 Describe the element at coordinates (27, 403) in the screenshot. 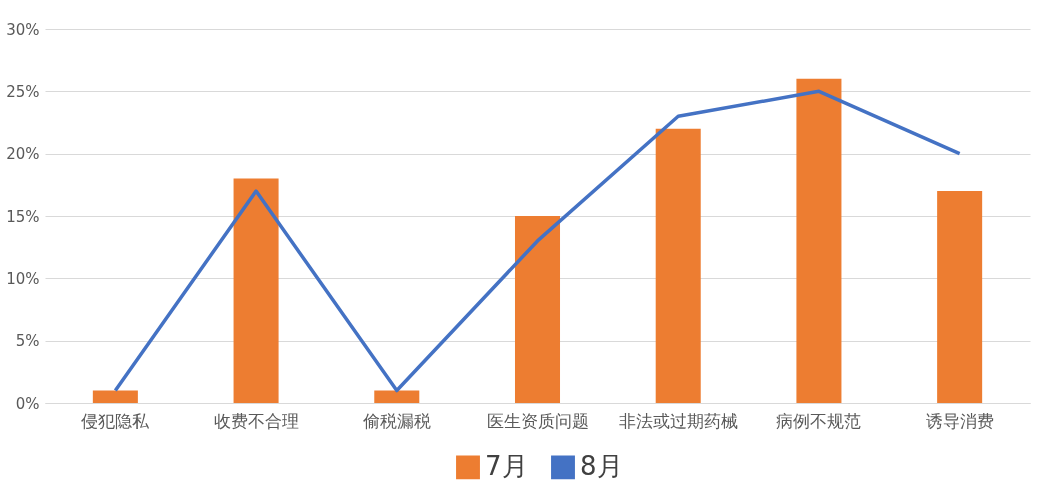

I see `y-tick-label: 0%` at that location.